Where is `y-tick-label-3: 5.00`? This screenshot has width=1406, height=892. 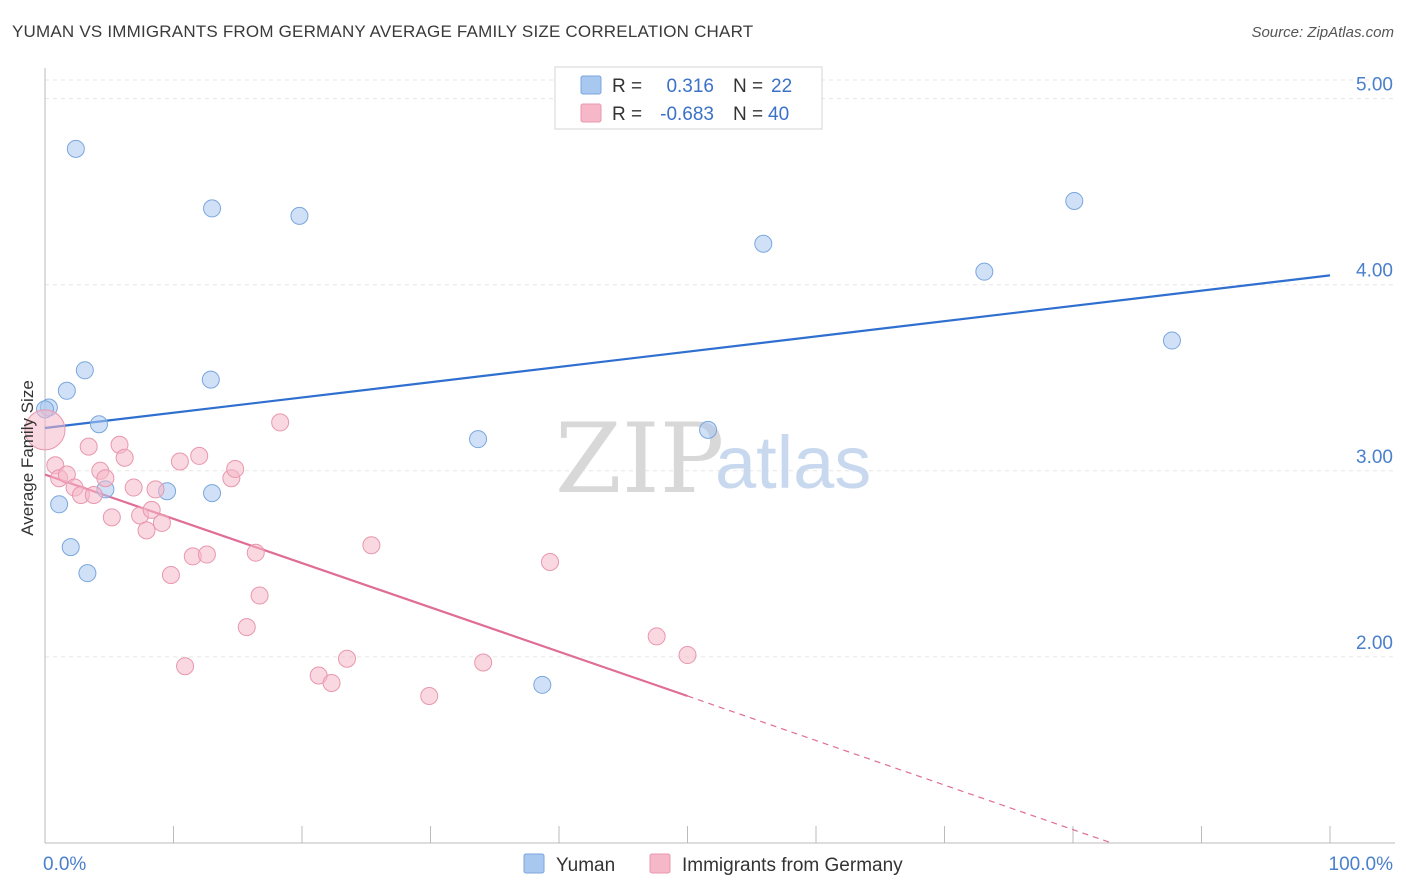 y-tick-label-3: 5.00 is located at coordinates (1374, 85).